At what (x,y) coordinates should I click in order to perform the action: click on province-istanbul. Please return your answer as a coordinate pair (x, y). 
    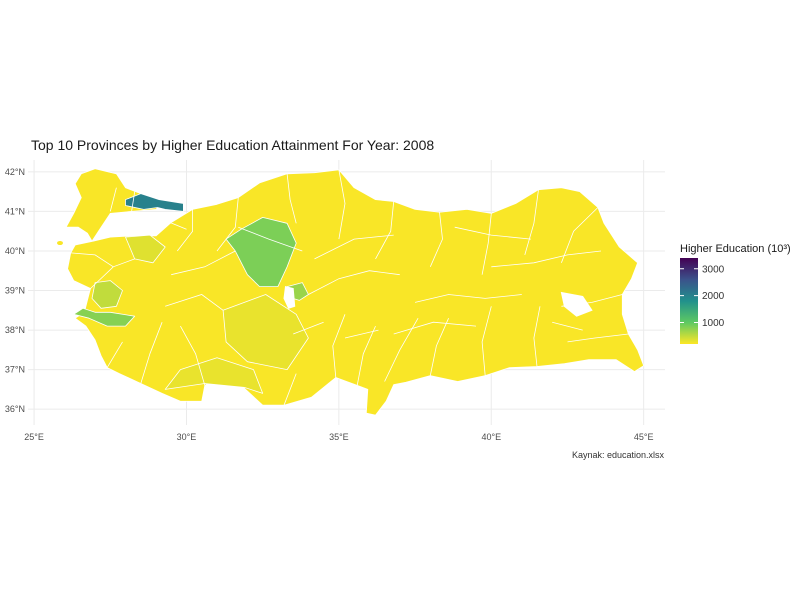
    Looking at the image, I should click on (154, 202).